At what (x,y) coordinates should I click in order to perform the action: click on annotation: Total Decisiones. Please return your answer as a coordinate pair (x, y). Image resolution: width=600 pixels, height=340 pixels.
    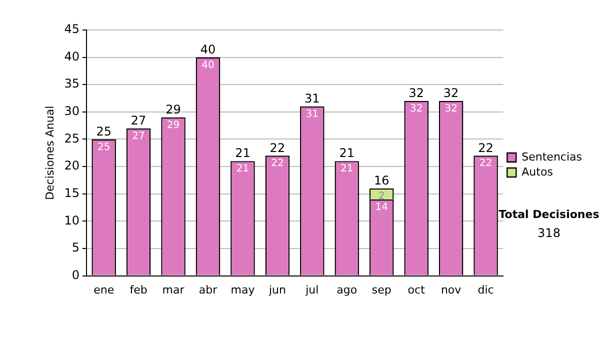
    Looking at the image, I should click on (549, 214).